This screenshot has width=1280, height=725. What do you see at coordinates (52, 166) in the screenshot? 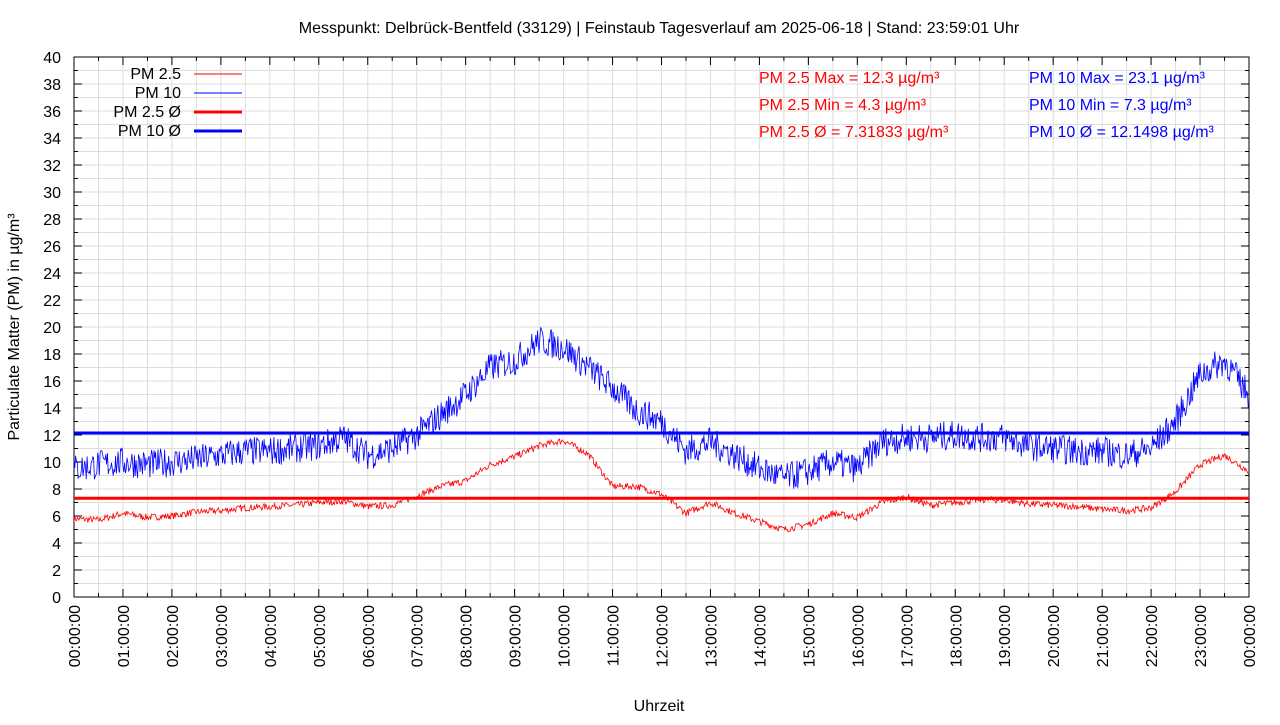
I see `y-tick-label: 32` at bounding box center [52, 166].